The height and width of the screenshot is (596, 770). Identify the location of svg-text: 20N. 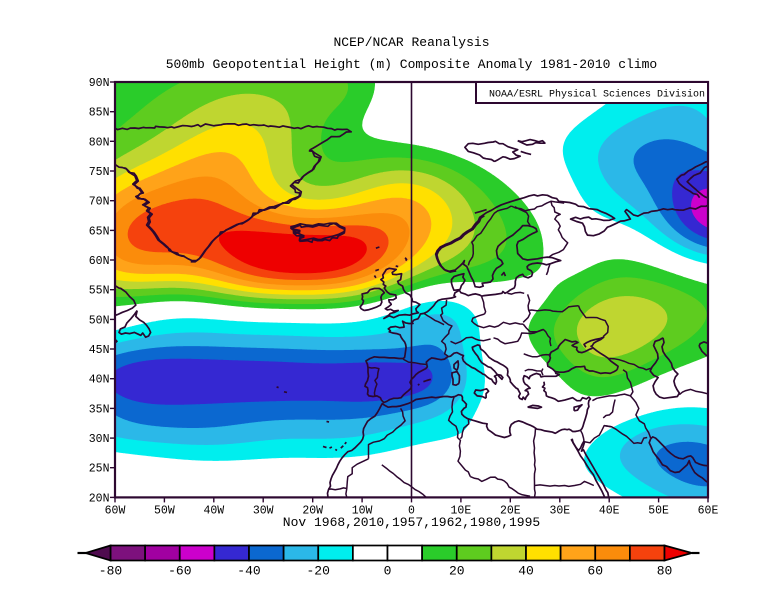
(99, 498).